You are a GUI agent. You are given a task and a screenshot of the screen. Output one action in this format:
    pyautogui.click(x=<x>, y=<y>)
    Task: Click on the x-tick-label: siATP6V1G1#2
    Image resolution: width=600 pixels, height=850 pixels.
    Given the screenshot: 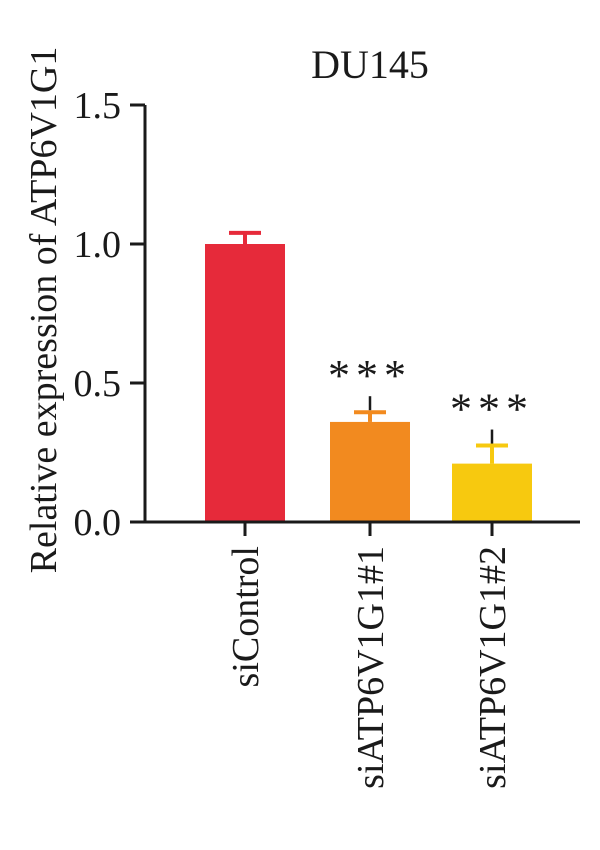 What is the action you would take?
    pyautogui.click(x=493, y=667)
    